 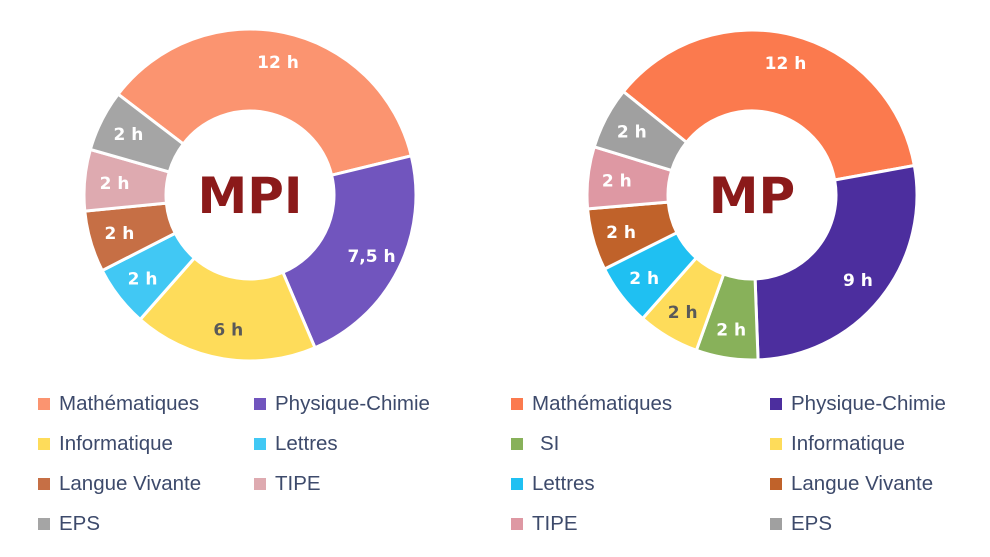 What do you see at coordinates (550, 443) in the screenshot?
I see `legend-label: SI` at bounding box center [550, 443].